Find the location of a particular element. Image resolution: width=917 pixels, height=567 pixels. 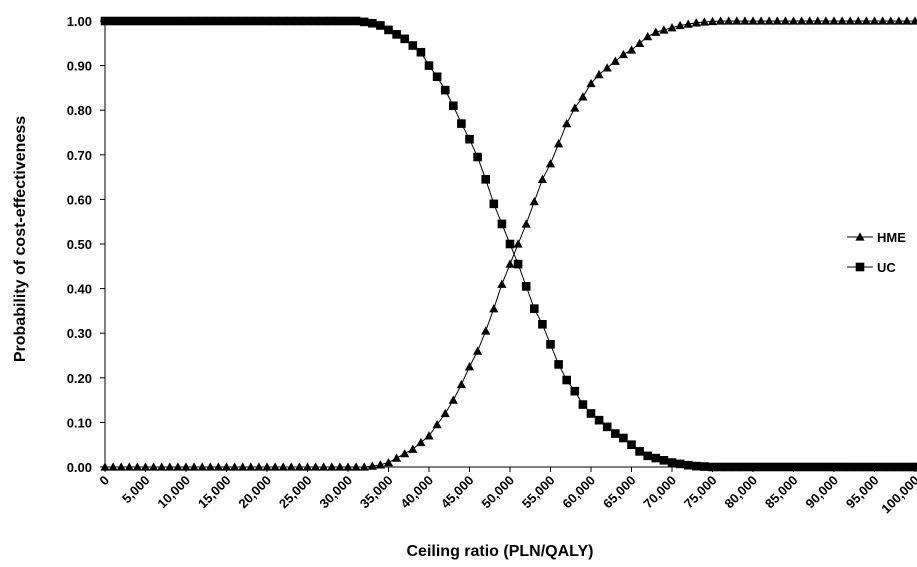

x-tick-label: 30,000 is located at coordinates (335, 492).